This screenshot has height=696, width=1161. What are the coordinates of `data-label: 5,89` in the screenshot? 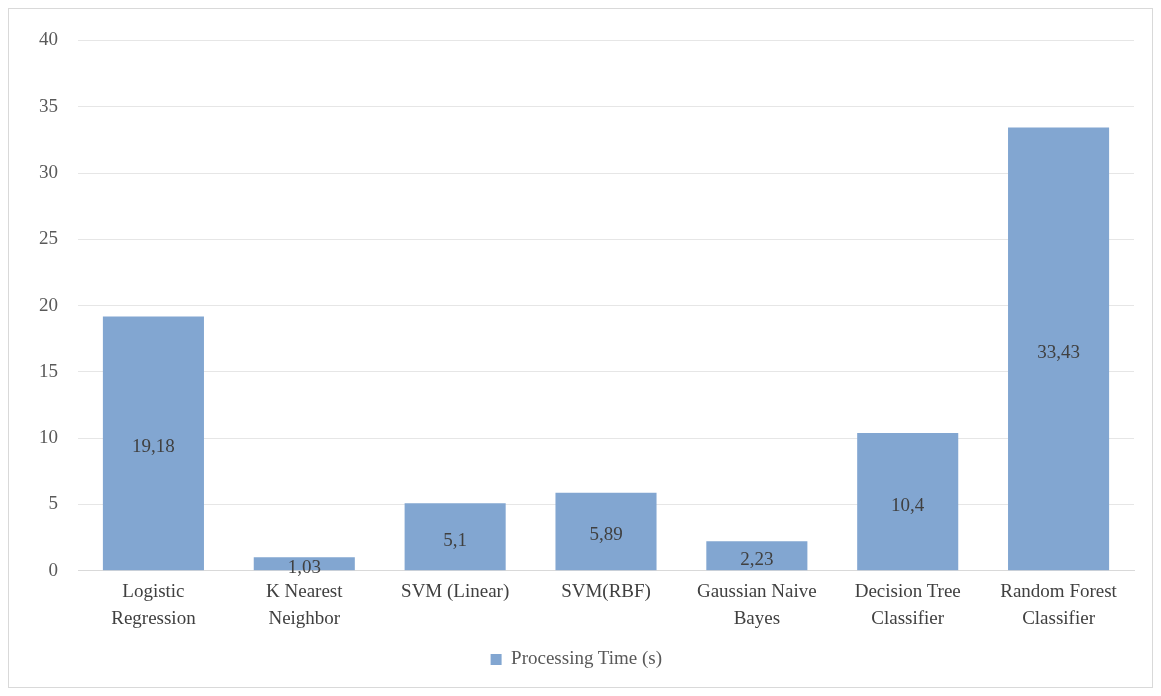 It's located at (606, 534).